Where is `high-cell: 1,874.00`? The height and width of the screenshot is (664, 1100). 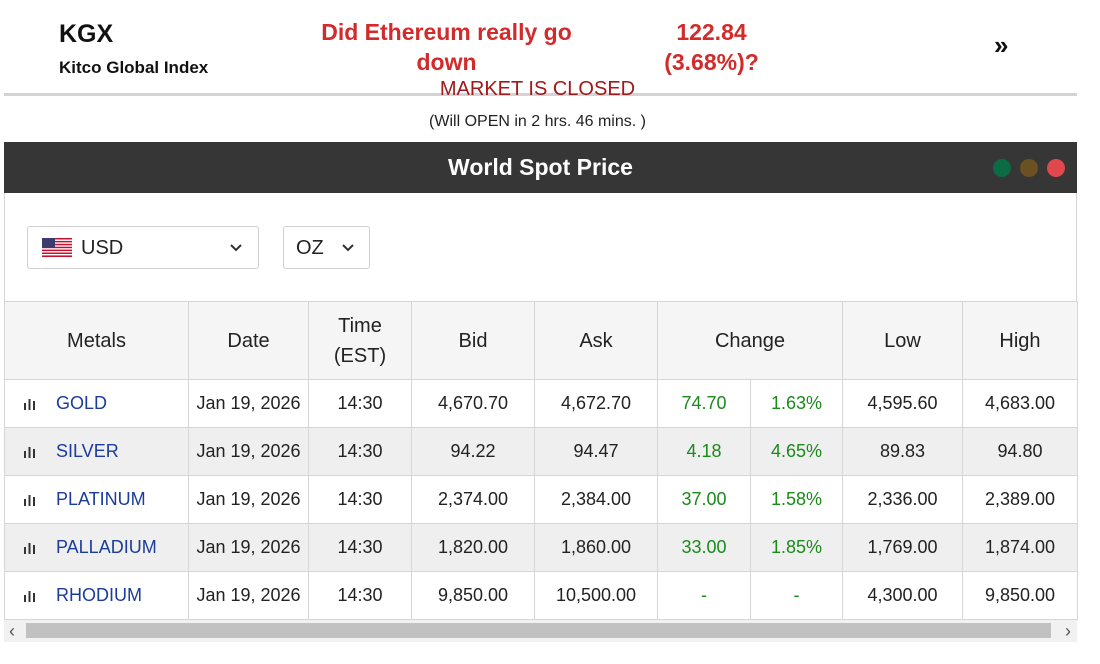
high-cell: 1,874.00 is located at coordinates (1020, 547).